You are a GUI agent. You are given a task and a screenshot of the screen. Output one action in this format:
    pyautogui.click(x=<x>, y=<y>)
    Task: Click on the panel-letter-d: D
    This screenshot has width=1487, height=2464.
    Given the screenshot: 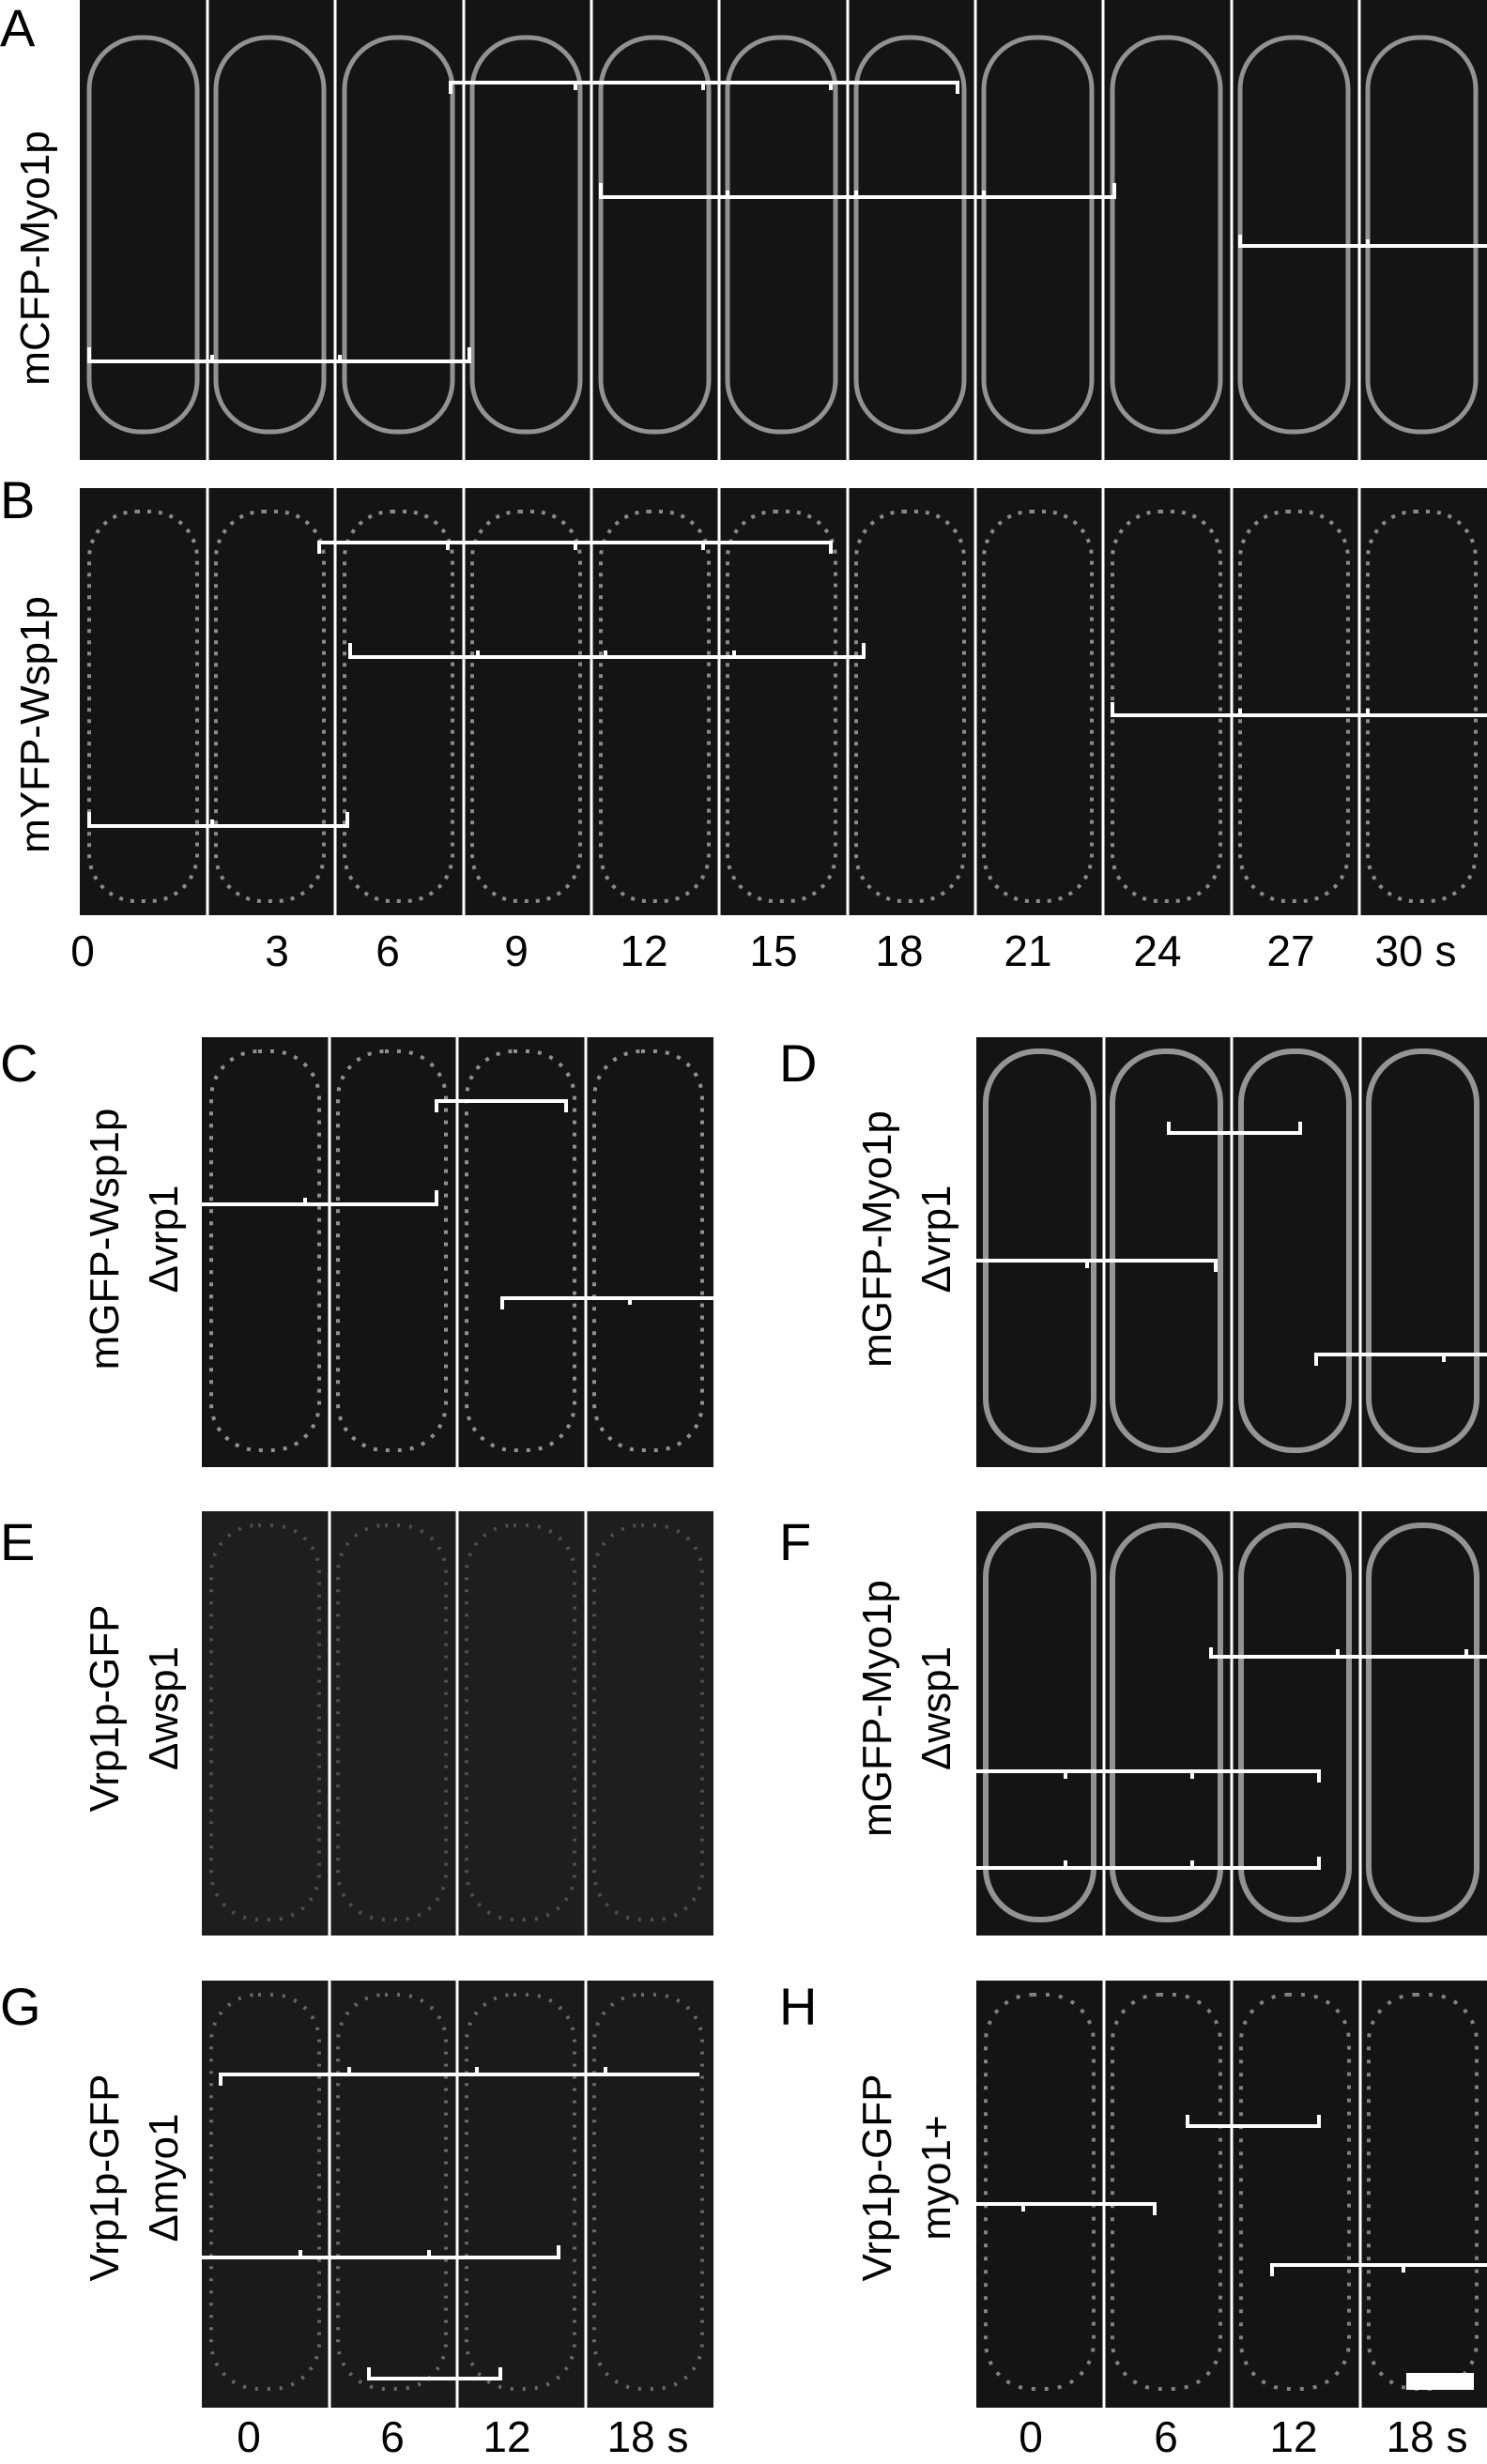 What is the action you would take?
    pyautogui.click(x=798, y=1063)
    